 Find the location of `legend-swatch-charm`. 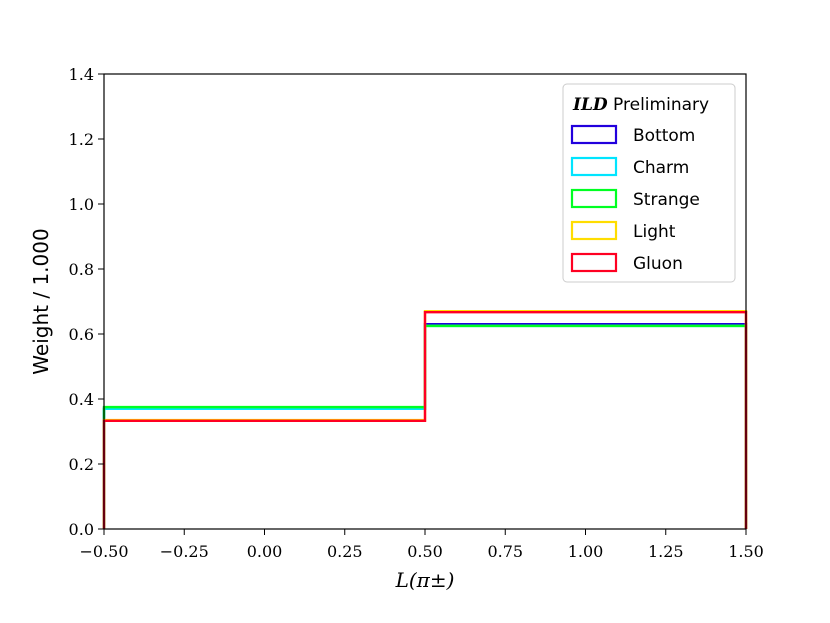

legend-swatch-charm is located at coordinates (594, 166).